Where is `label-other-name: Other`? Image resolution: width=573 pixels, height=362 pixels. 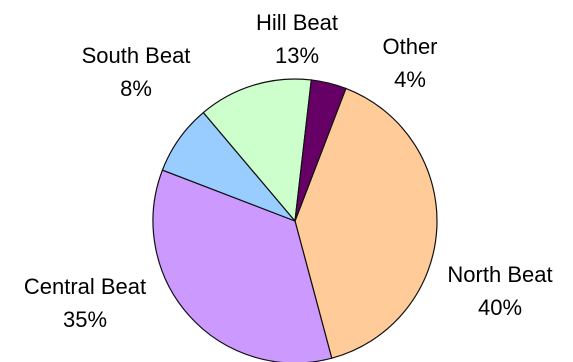
label-other-name: Other is located at coordinates (409, 46).